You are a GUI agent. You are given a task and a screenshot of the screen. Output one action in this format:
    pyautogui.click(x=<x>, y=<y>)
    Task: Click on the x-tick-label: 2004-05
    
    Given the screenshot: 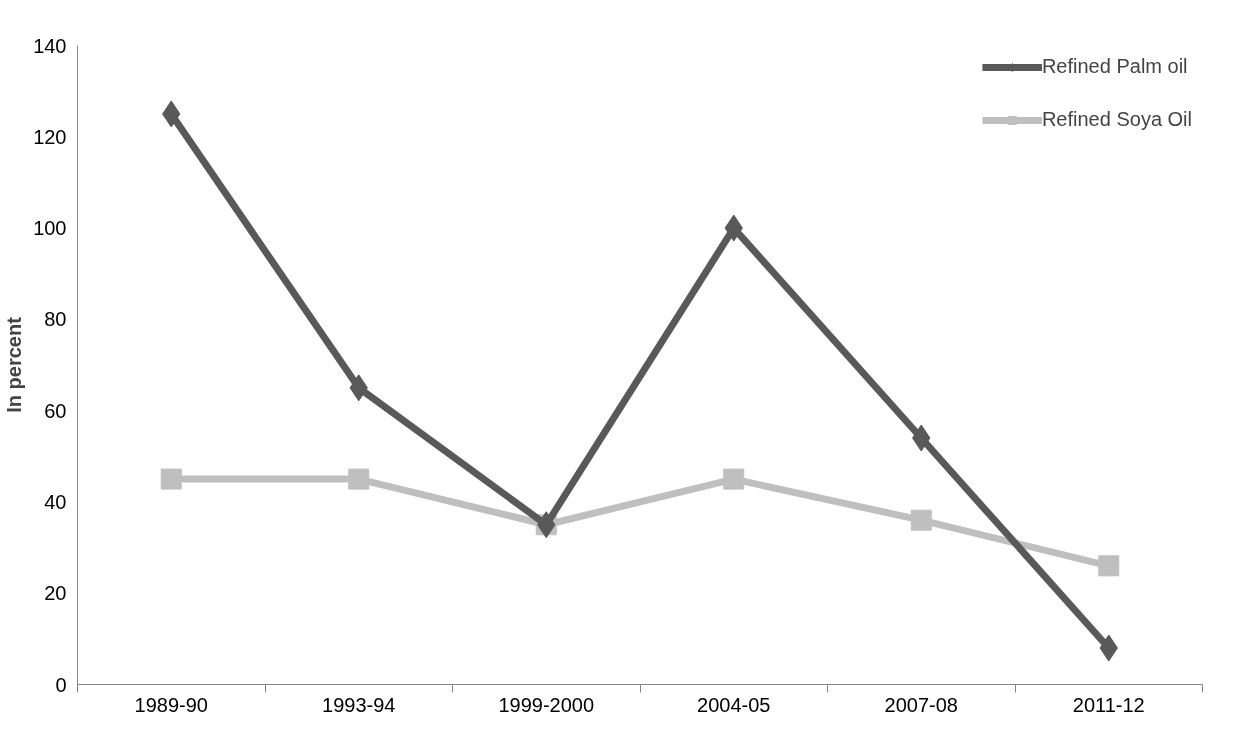 What is the action you would take?
    pyautogui.click(x=734, y=704)
    